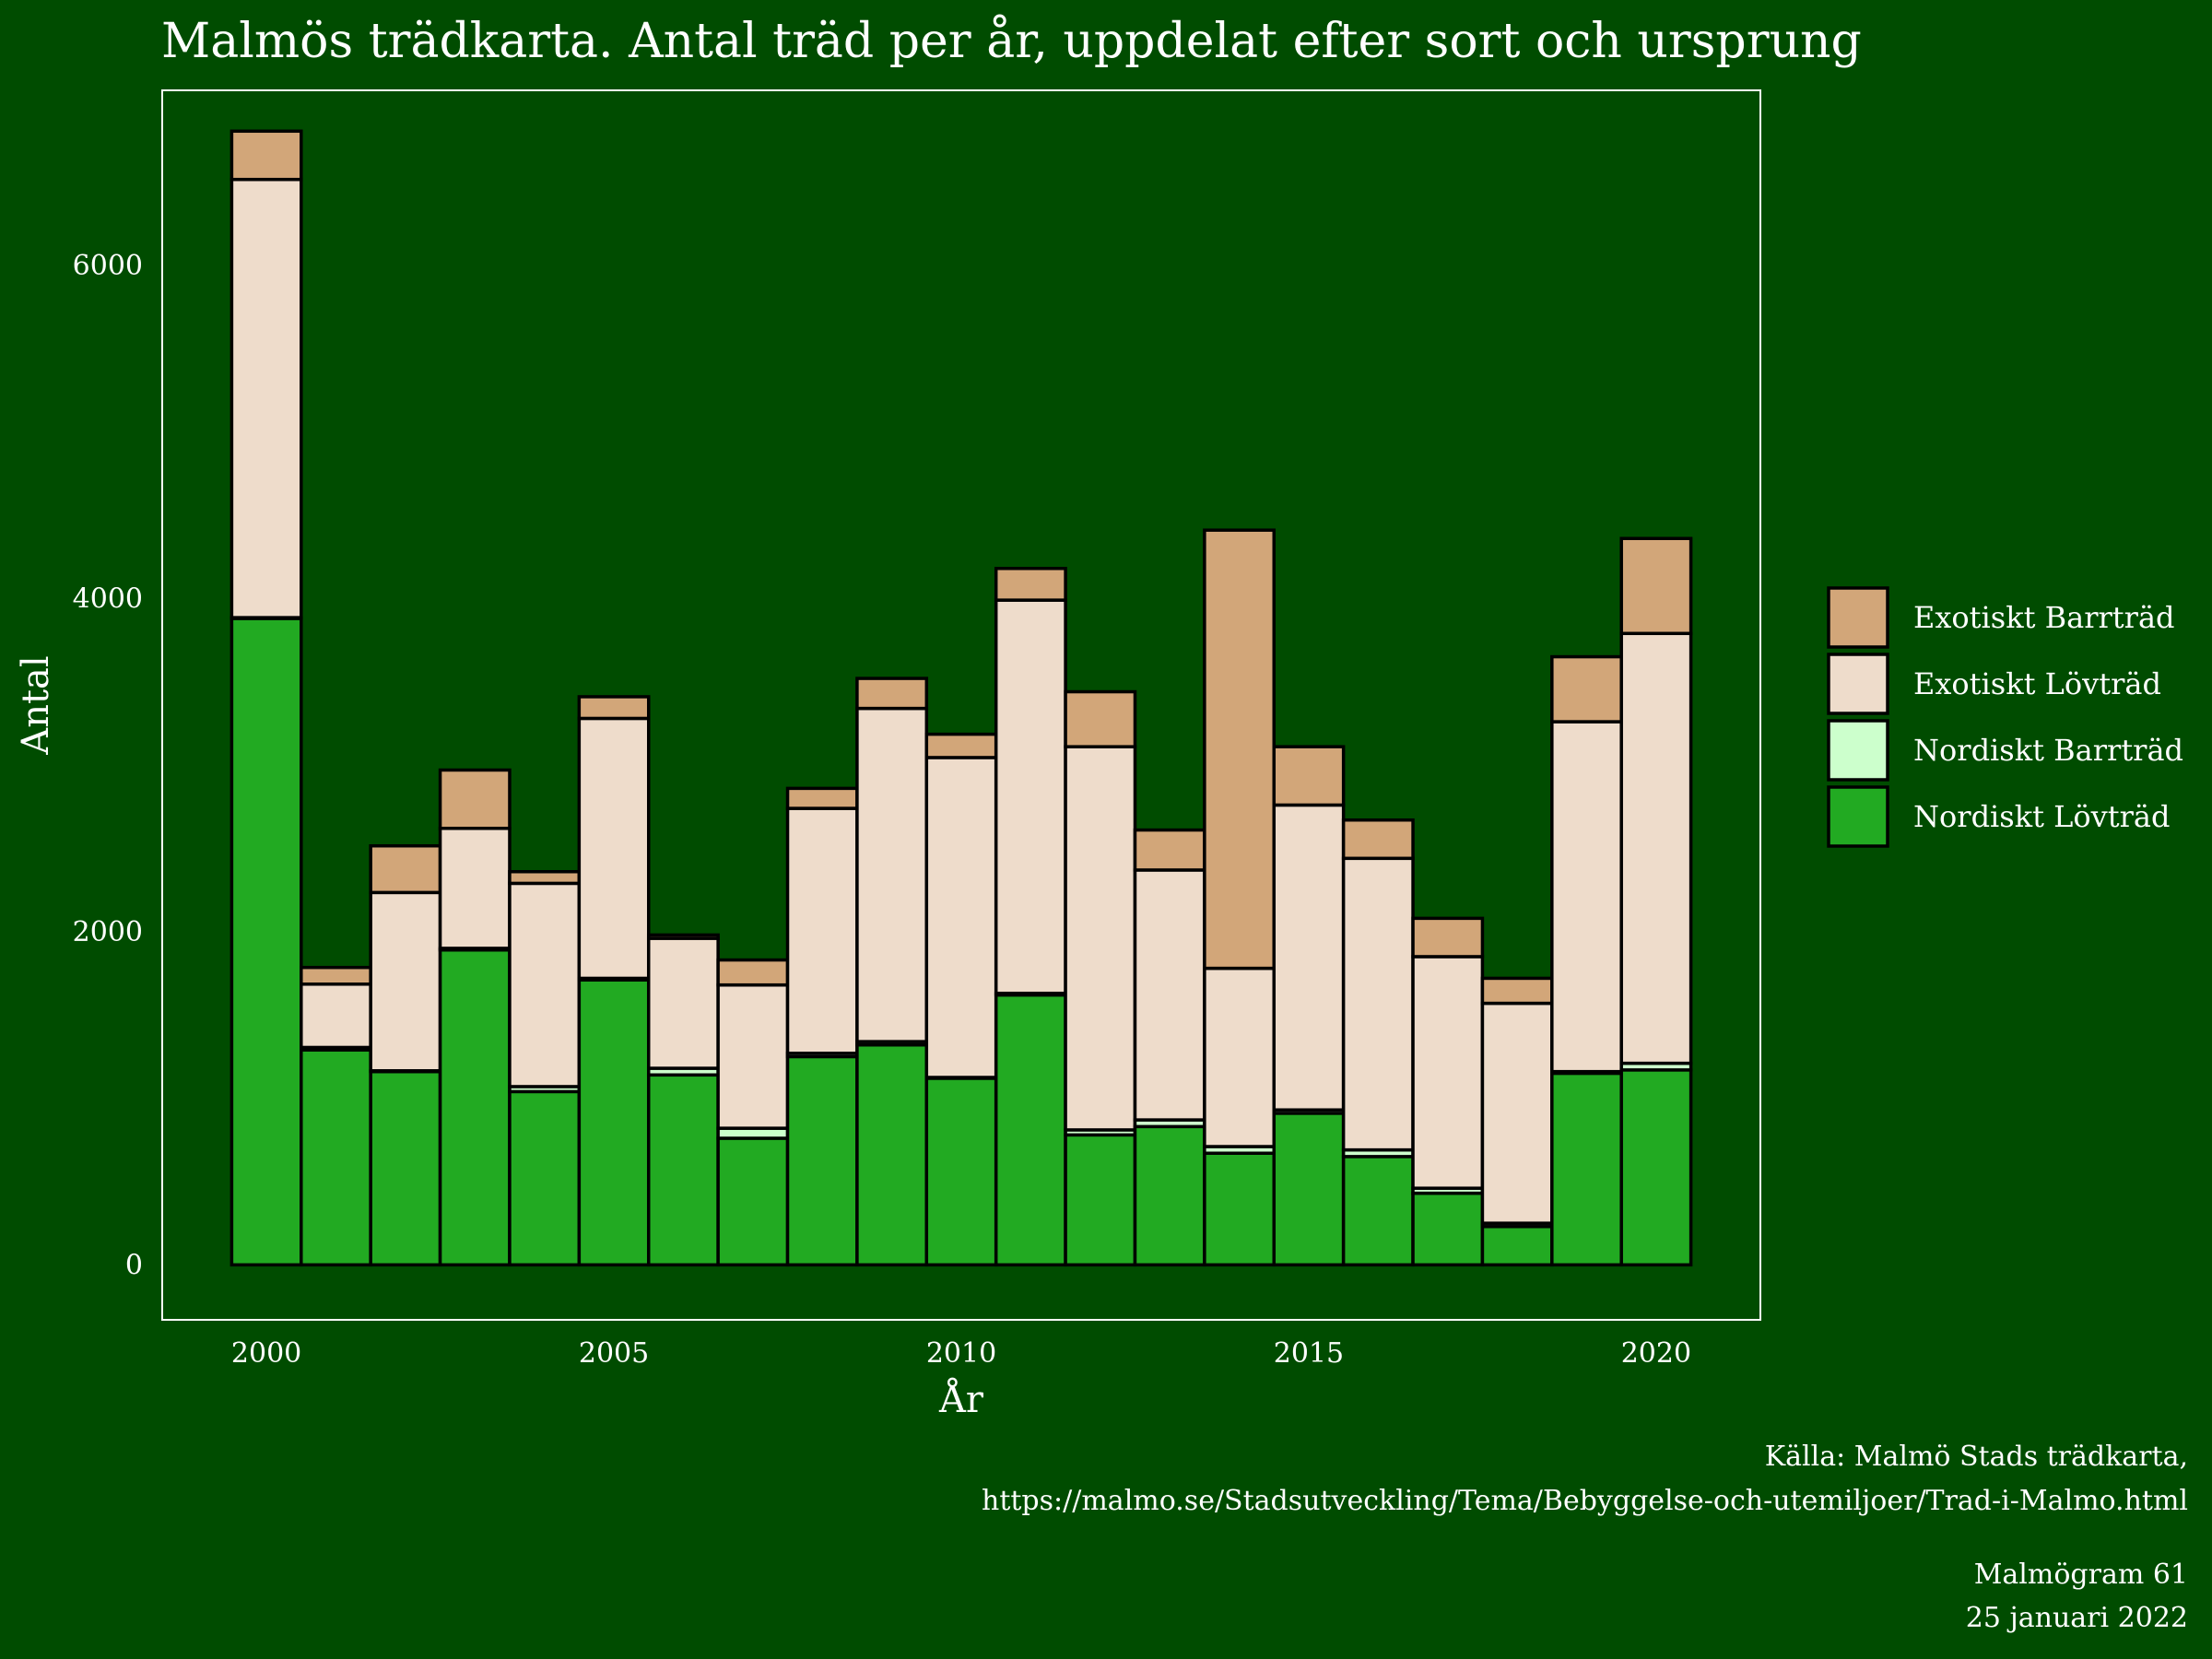 The image size is (2212, 1659). What do you see at coordinates (1378, 1211) in the screenshot?
I see `bar-2016-nordiskt-l-vtr-d` at bounding box center [1378, 1211].